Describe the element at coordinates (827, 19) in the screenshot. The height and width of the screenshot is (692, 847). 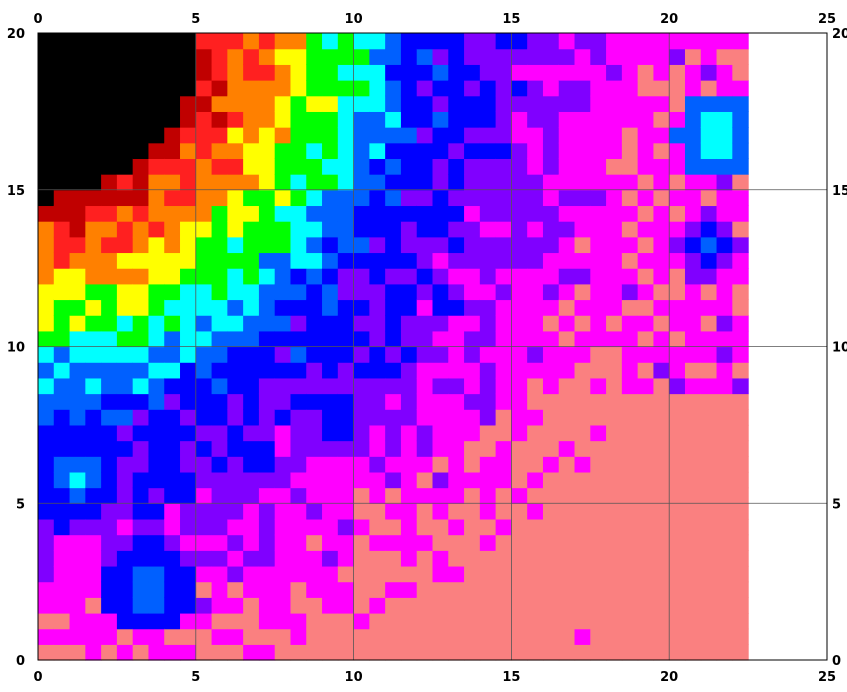
I see `x-tick-label-top: 25` at that location.